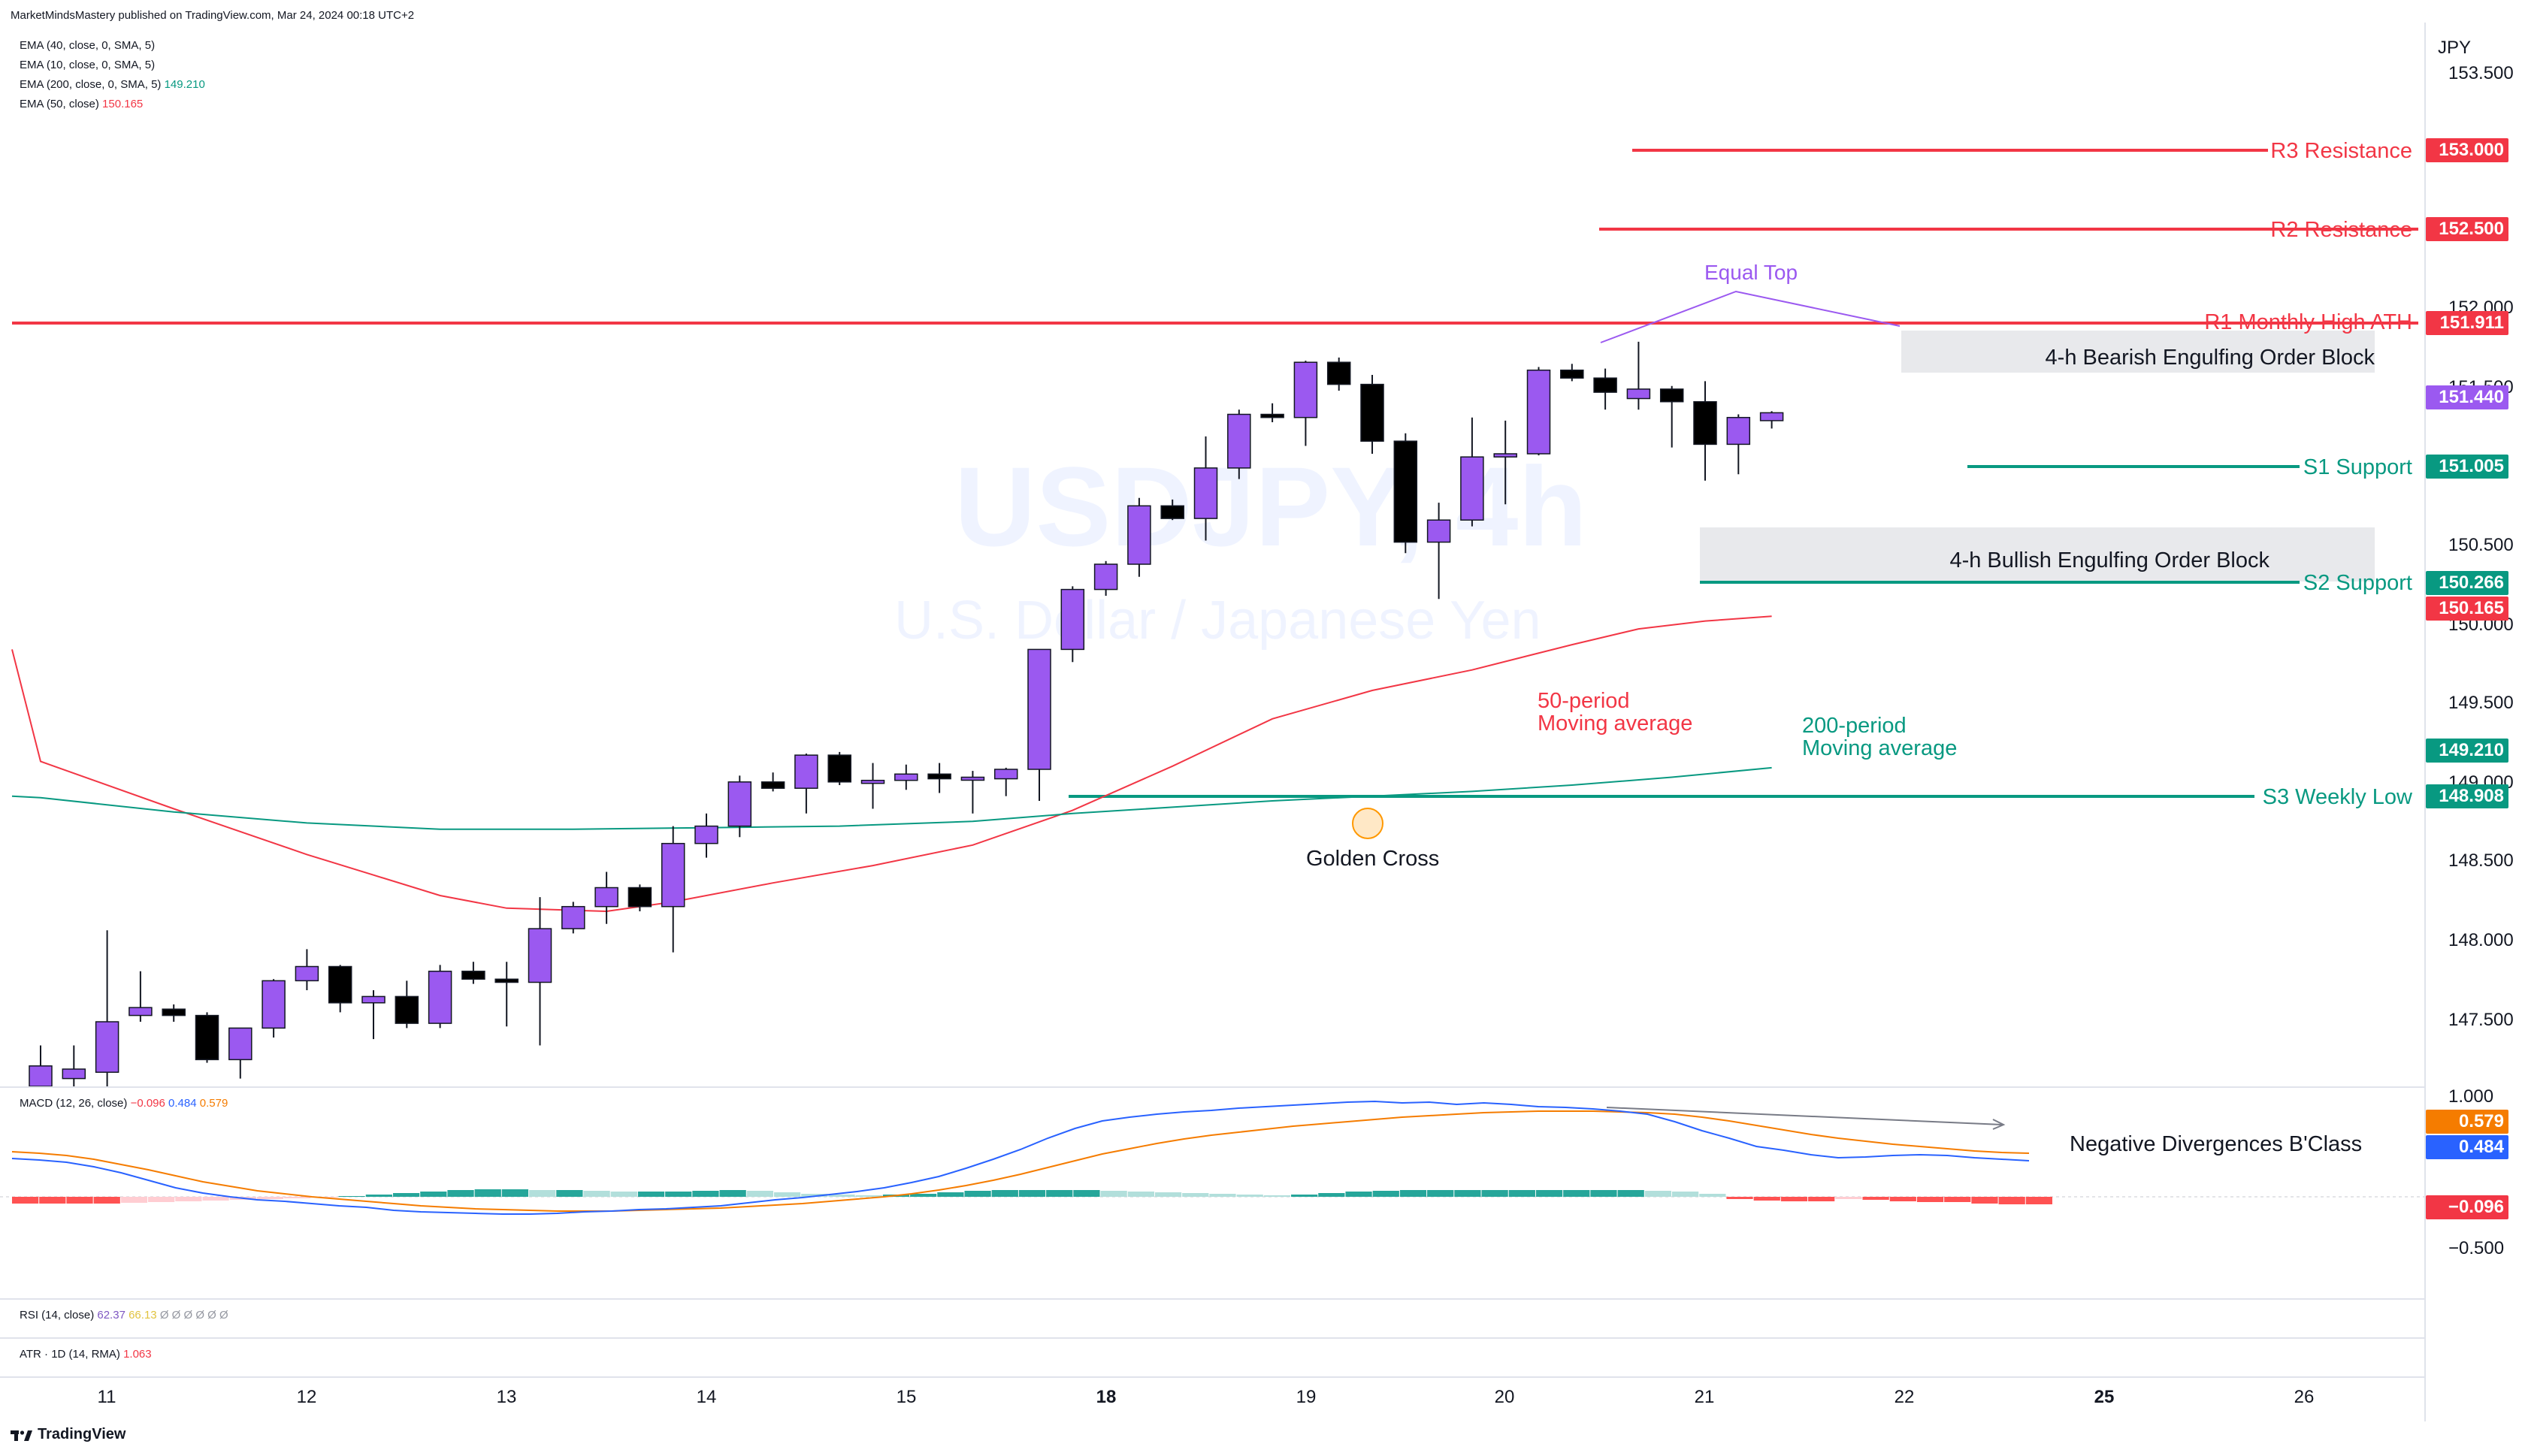  I want to click on legend-row: EMA (200, close, 0, SMA, 5) 149.210, so click(112, 84).